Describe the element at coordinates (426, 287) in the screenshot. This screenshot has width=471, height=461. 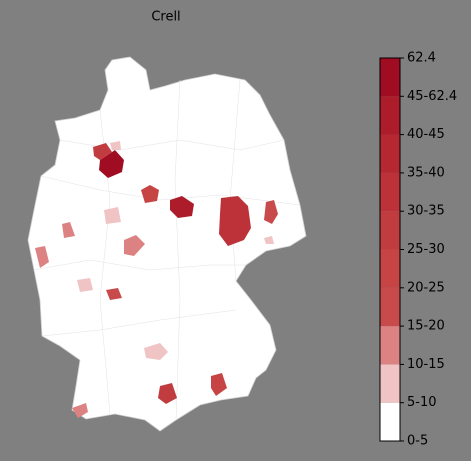
I see `colorbar-label: 20-25` at that location.